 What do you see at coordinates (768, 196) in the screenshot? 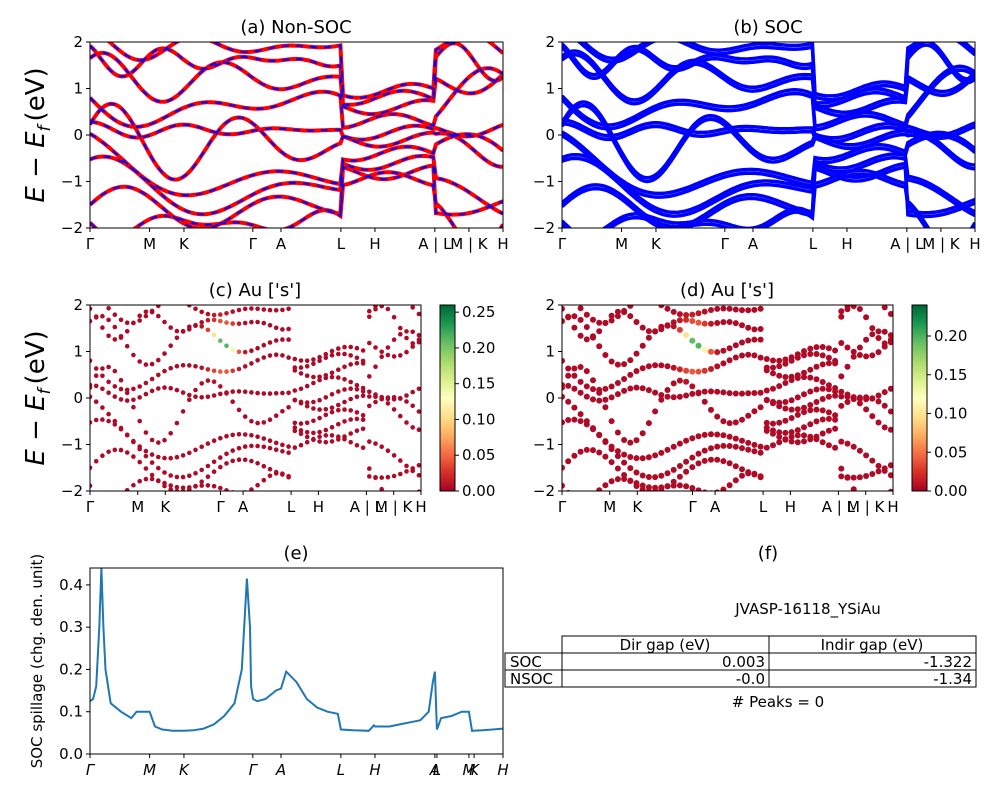
I see `band-line` at bounding box center [768, 196].